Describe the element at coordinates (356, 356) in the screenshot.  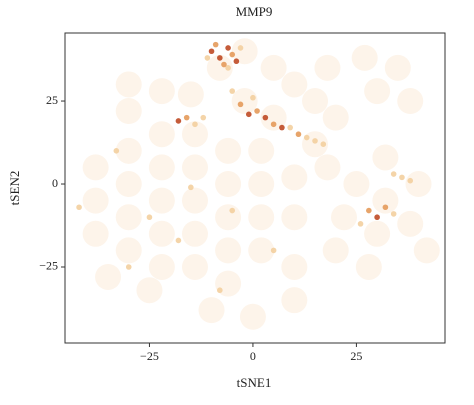
I see `x-tick-label: 25` at that location.